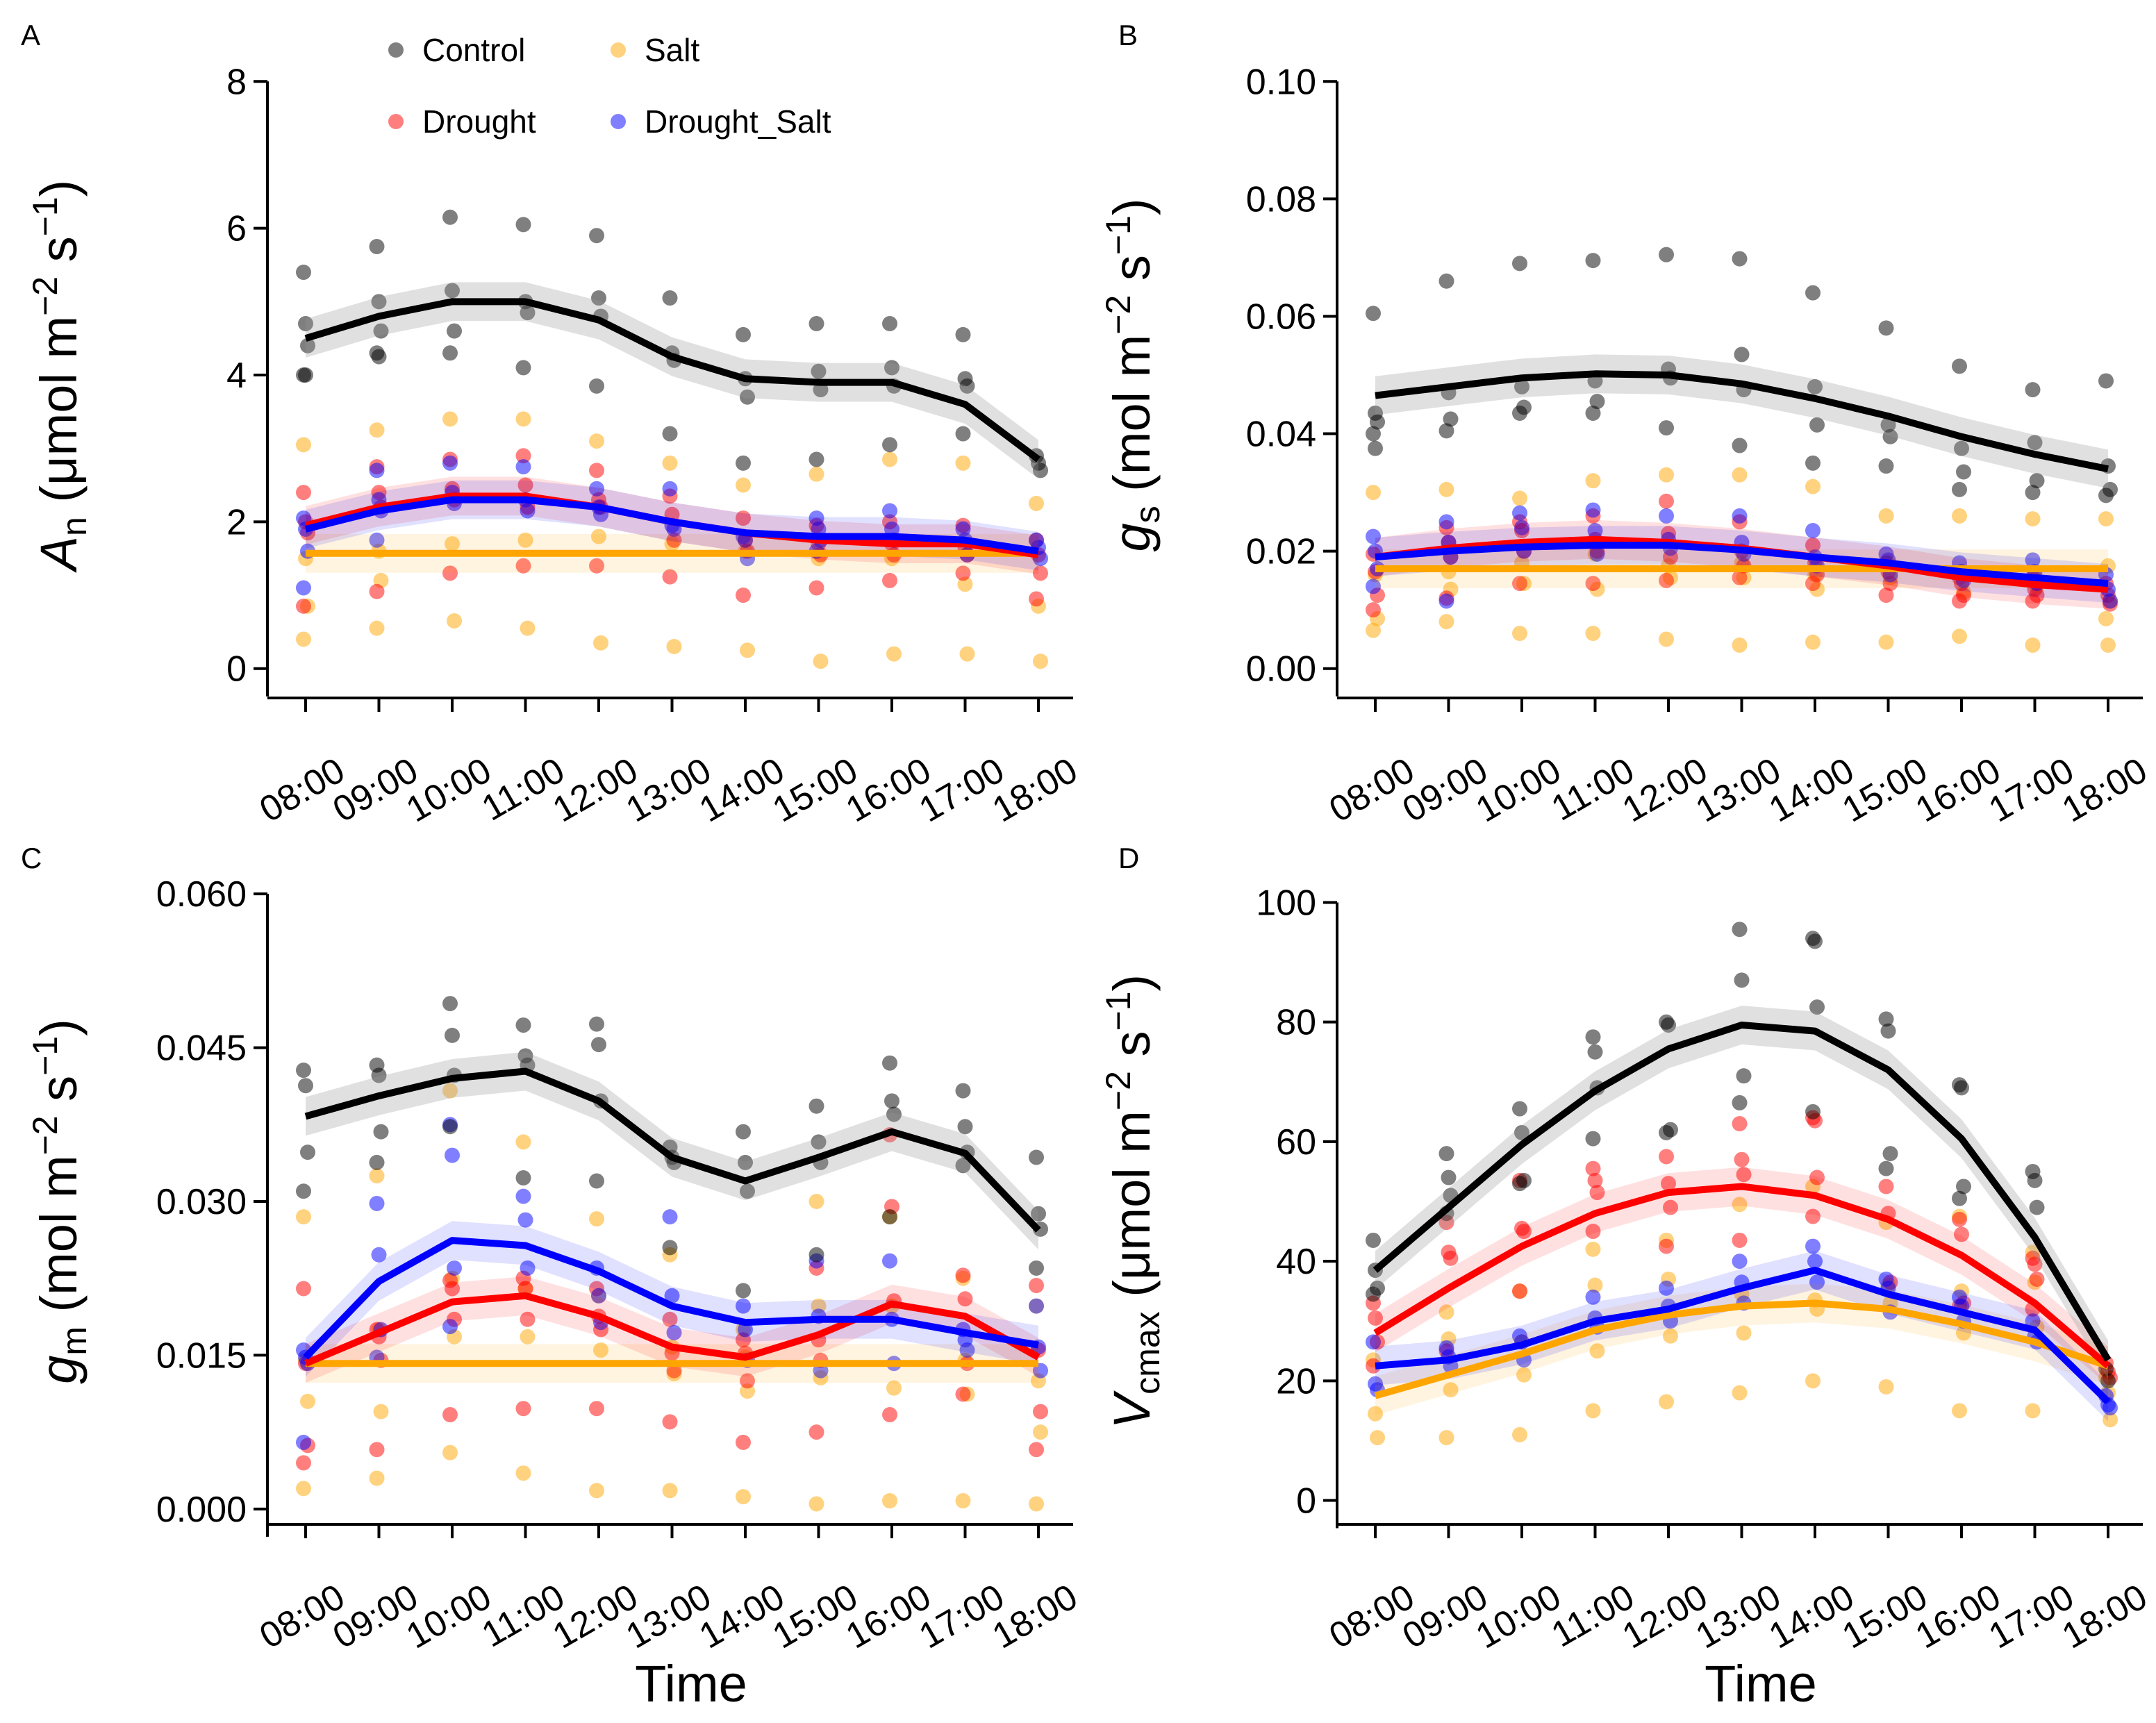 This screenshot has width=2156, height=1723. I want to click on y-label-unit-s: s, so click(59, 256).